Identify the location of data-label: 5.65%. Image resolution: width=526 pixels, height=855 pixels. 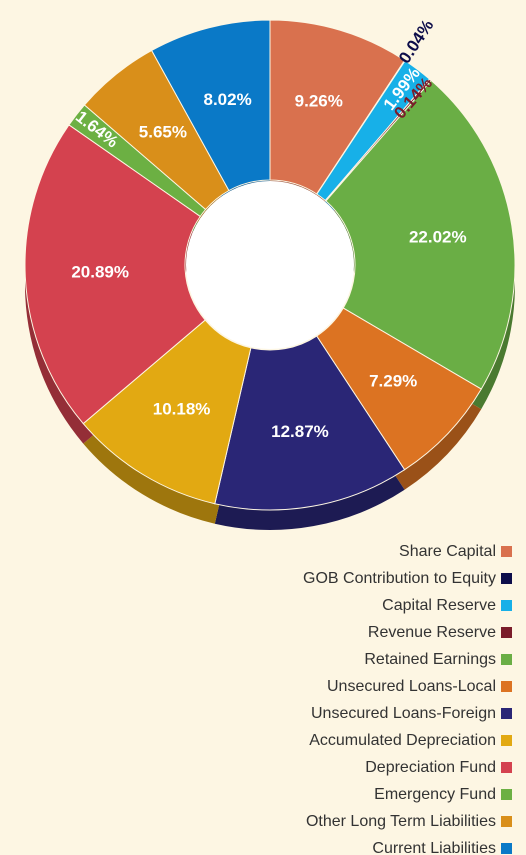
(163, 131).